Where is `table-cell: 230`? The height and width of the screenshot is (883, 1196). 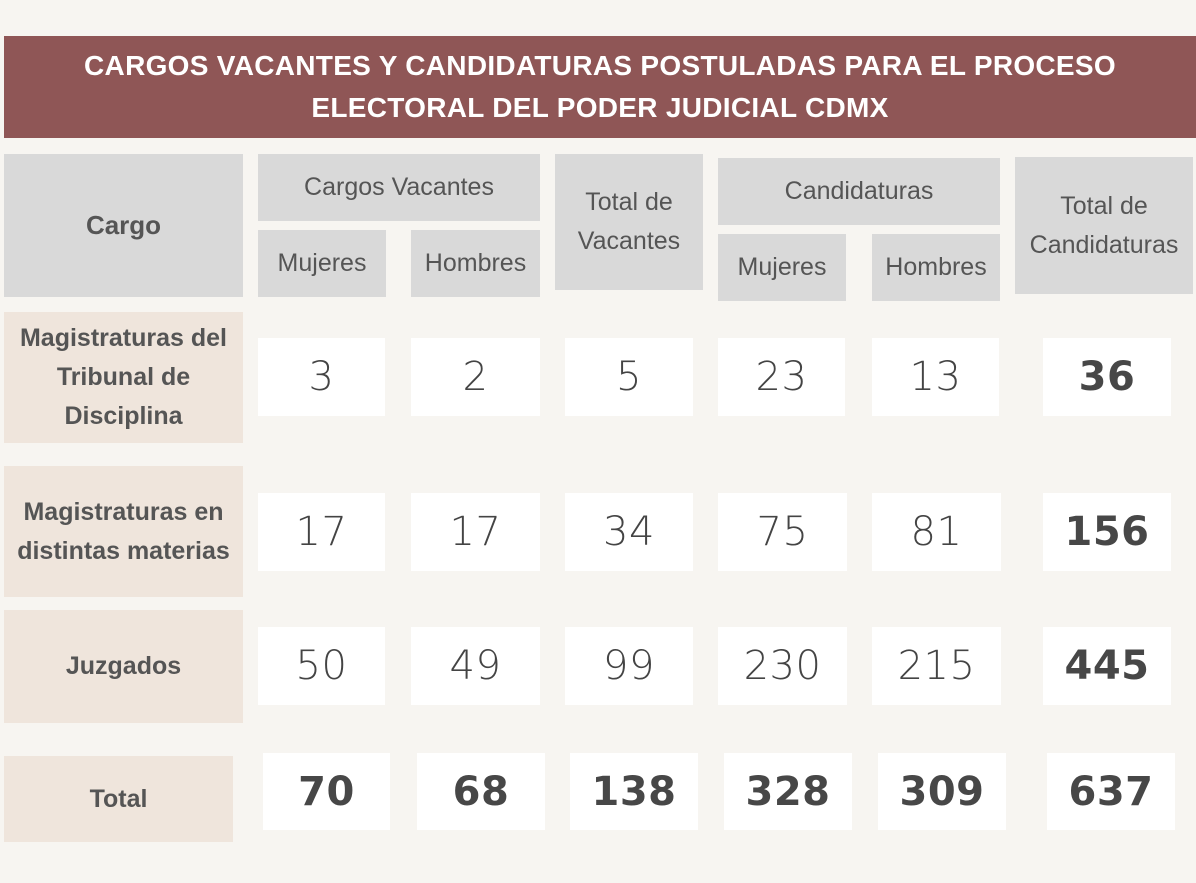 table-cell: 230 is located at coordinates (782, 666).